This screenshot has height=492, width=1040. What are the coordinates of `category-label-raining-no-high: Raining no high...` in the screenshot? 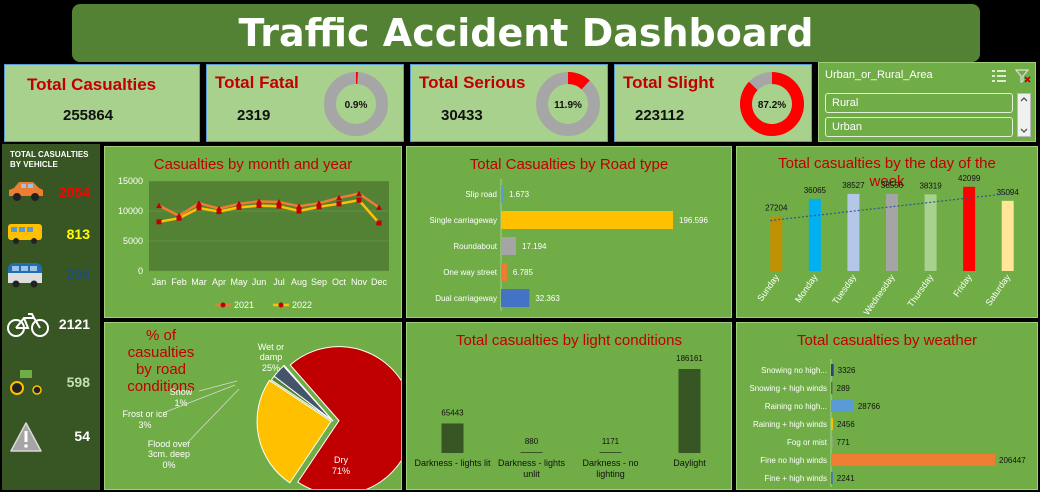 It's located at (796, 406).